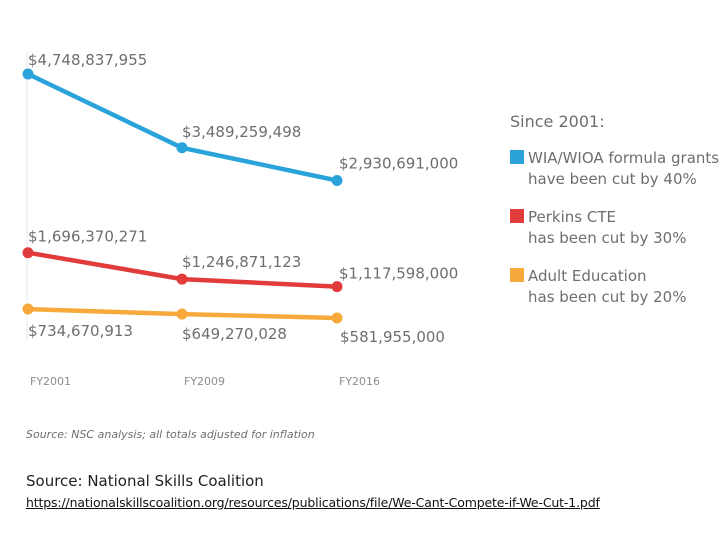 This screenshot has width=720, height=540. What do you see at coordinates (612, 179) in the screenshot?
I see `legend-item-line2-0: have been cut by 40%` at bounding box center [612, 179].